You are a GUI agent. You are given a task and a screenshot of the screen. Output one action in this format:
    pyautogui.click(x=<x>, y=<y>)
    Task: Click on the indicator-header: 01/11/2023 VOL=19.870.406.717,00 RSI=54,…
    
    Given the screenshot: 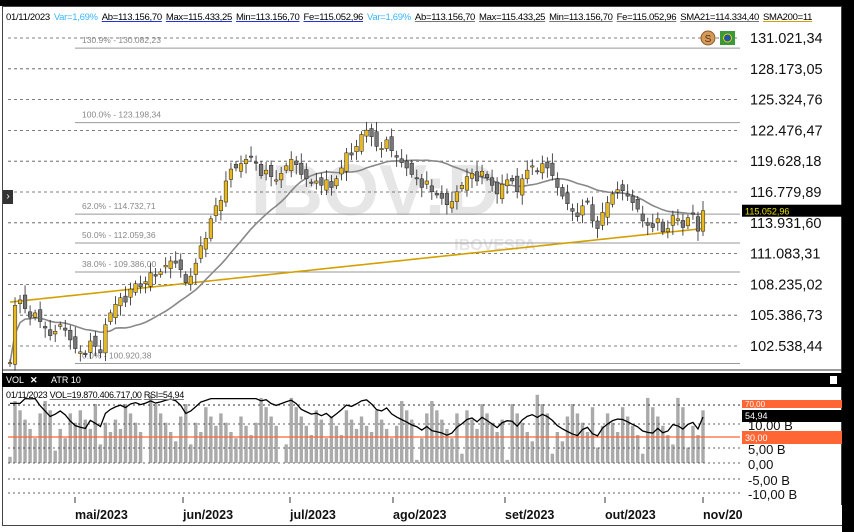 What is the action you would take?
    pyautogui.click(x=95, y=395)
    